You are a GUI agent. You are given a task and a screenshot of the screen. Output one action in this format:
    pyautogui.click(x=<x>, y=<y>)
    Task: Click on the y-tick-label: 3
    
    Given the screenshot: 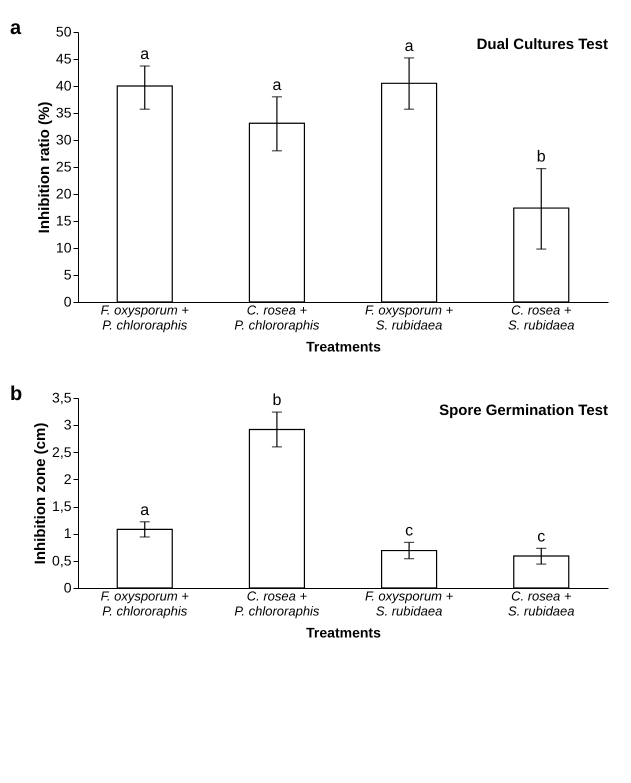 What is the action you would take?
    pyautogui.click(x=68, y=424)
    